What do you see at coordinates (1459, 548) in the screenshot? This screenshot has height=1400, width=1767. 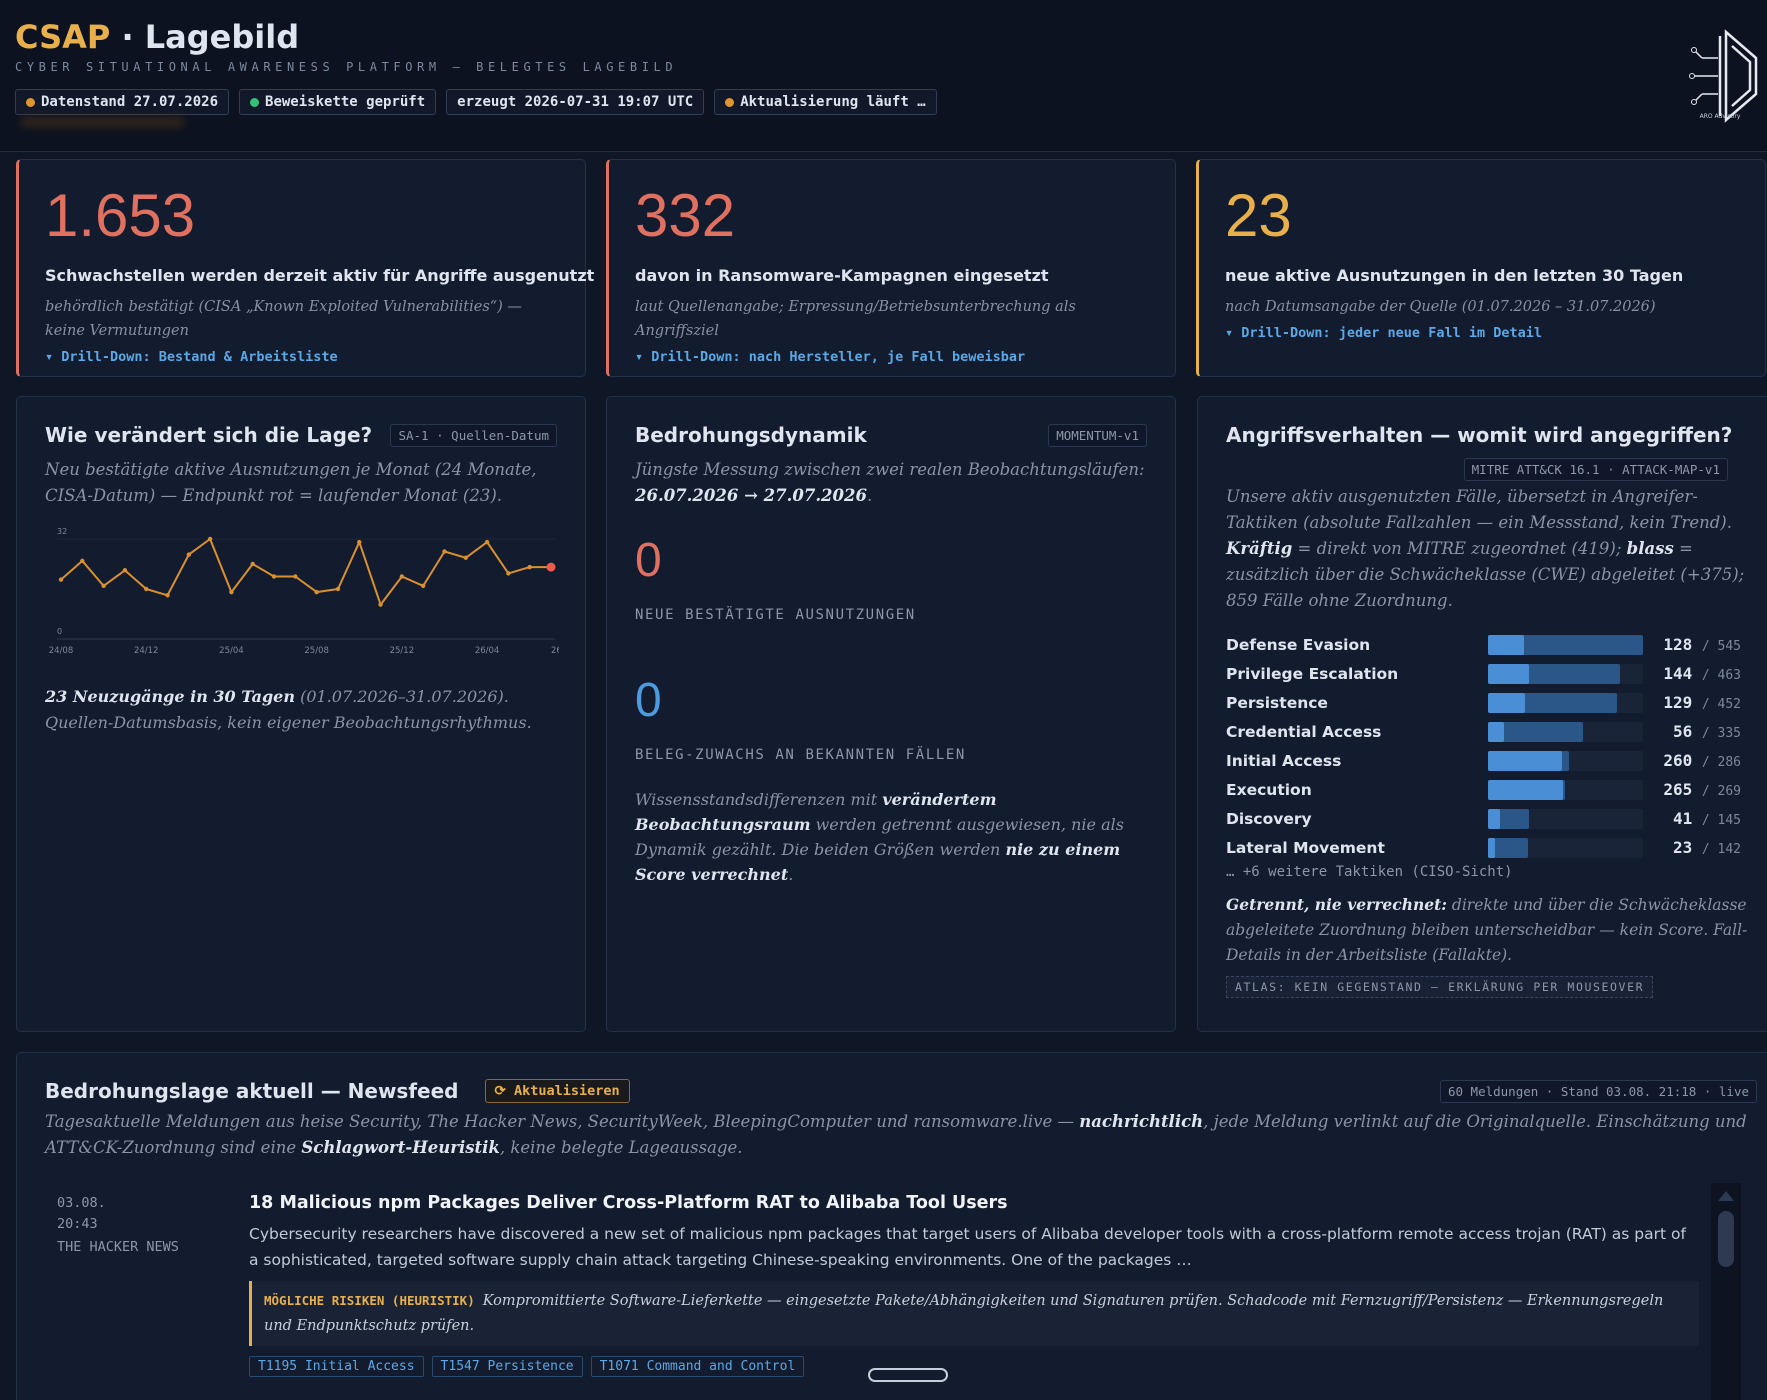 I see `text-segment: = direkt von MITRE zugeordnet (419);` at bounding box center [1459, 548].